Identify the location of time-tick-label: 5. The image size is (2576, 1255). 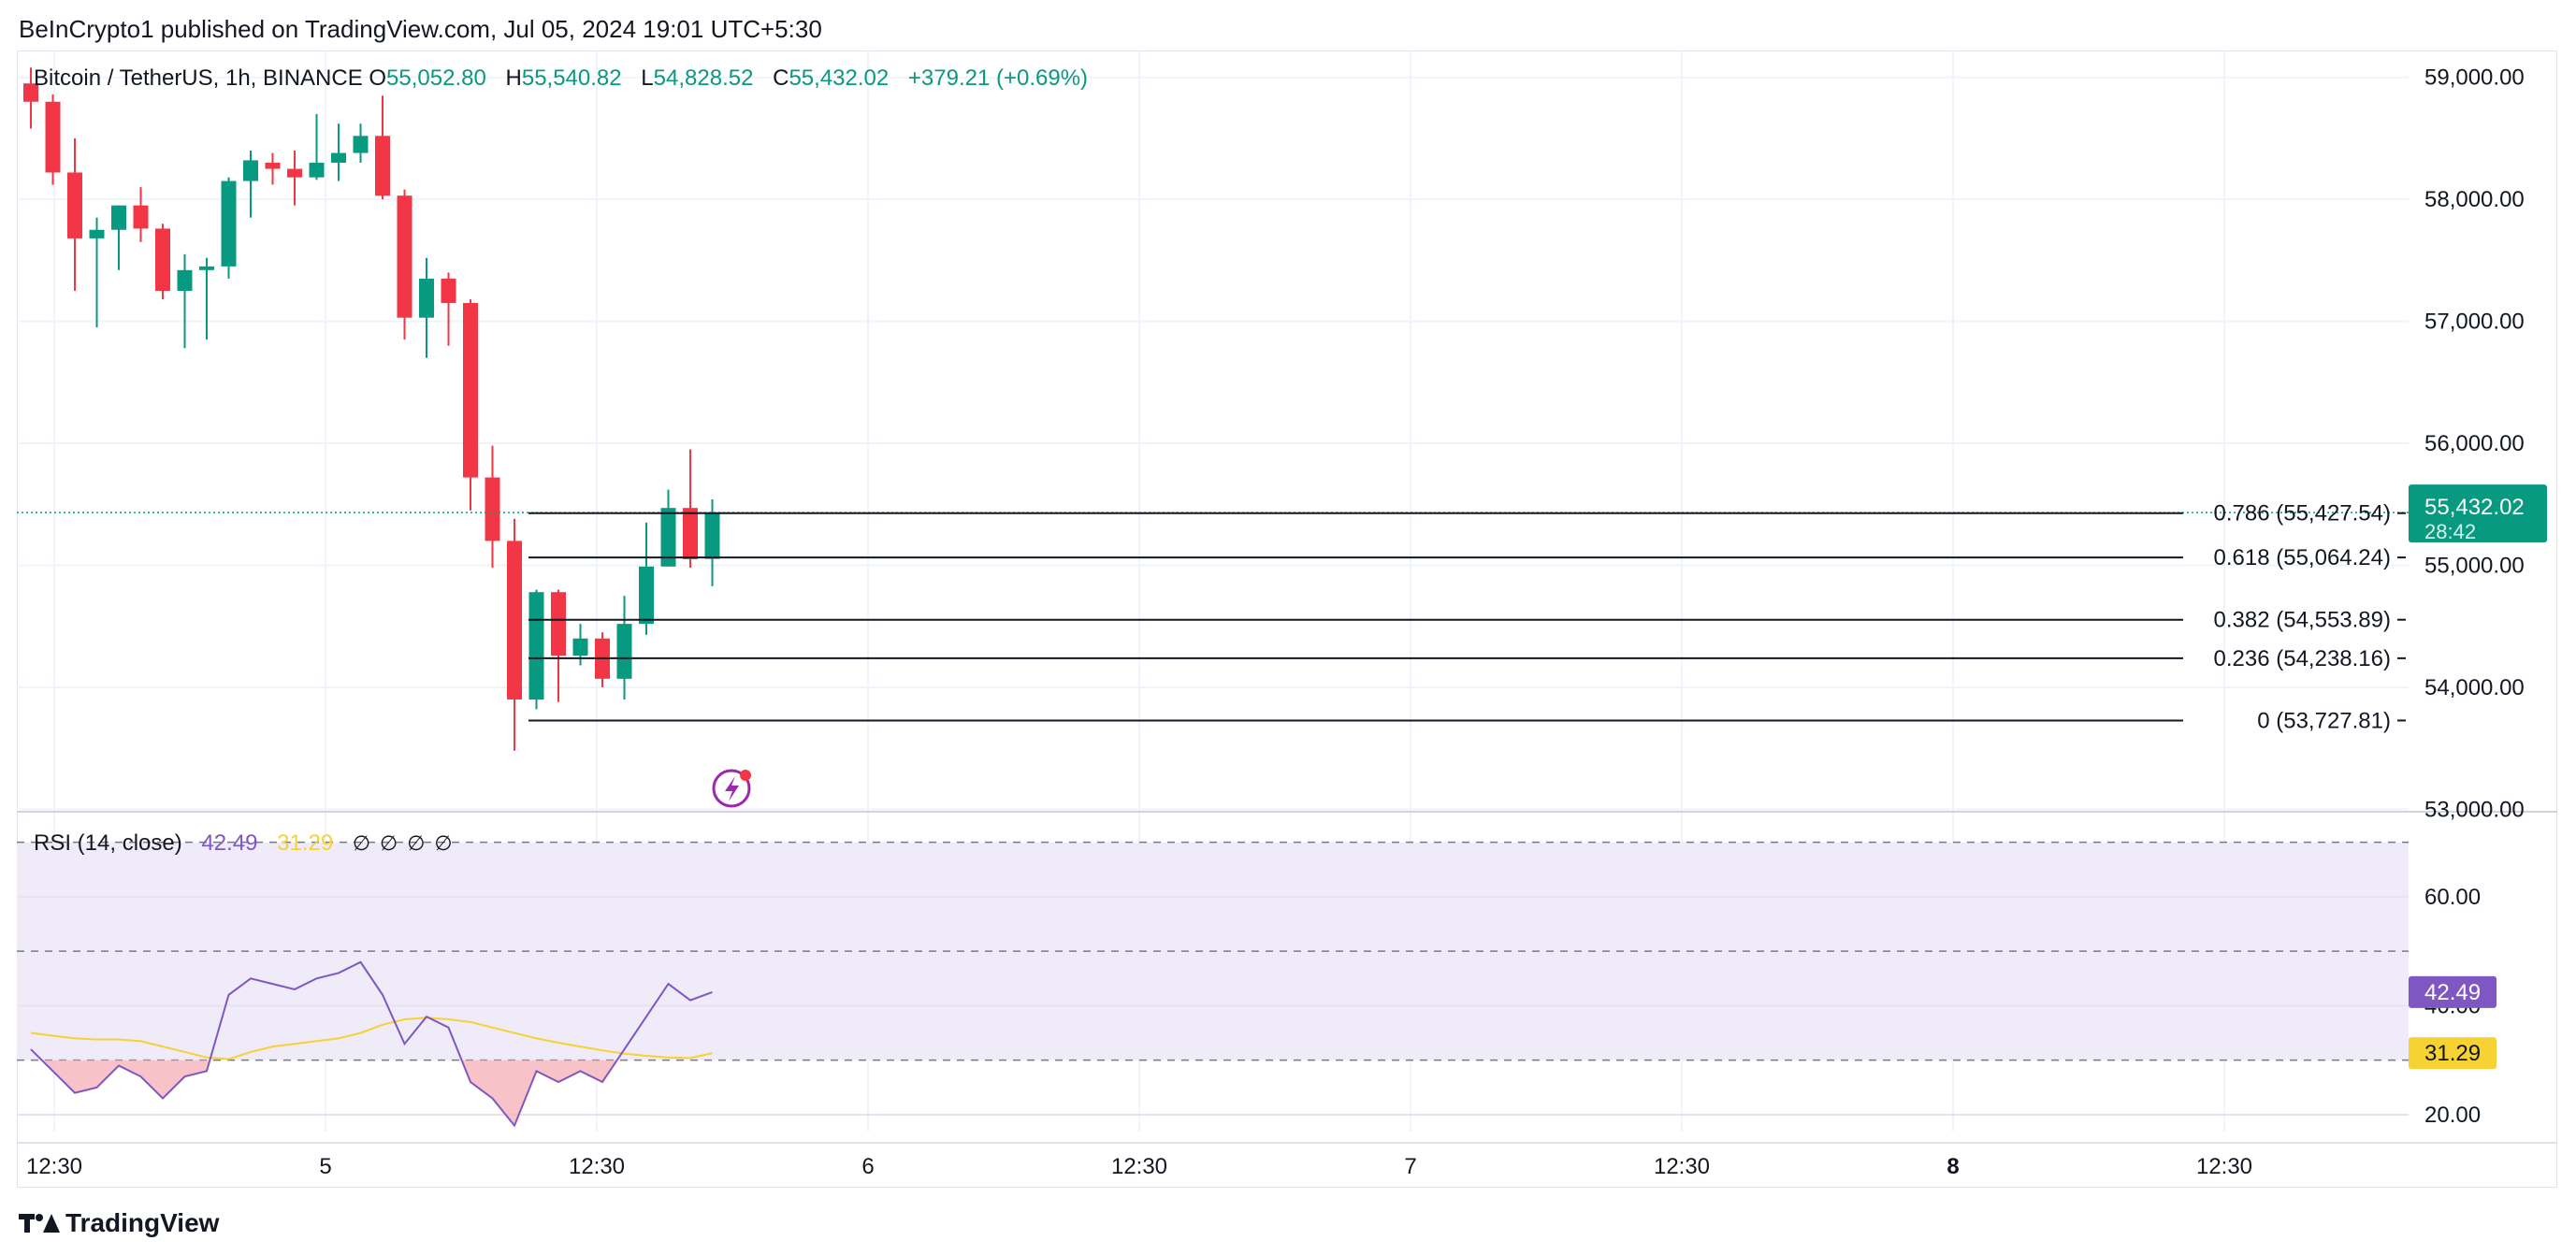
(325, 1166).